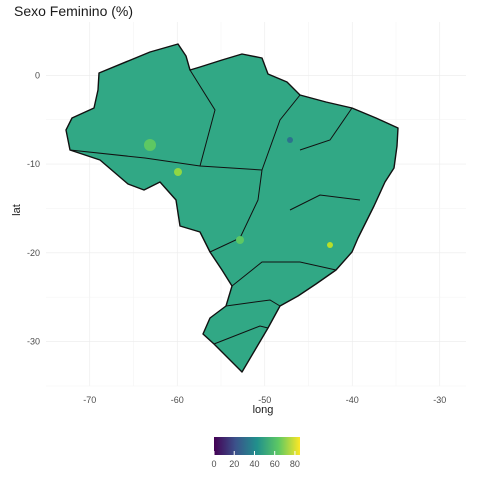  Describe the element at coordinates (17, 210) in the screenshot. I see `y-axis-title: lat` at that location.